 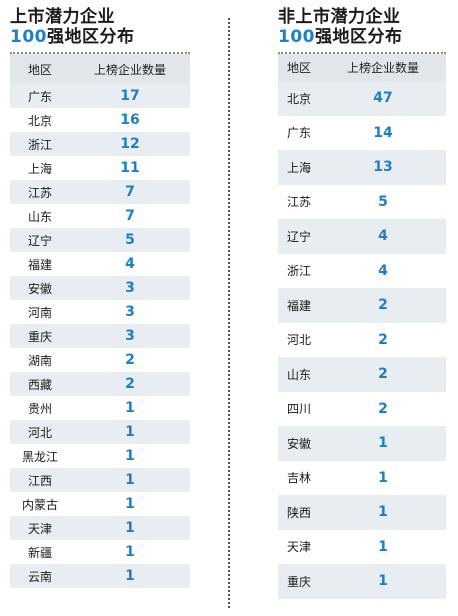 What do you see at coordinates (296, 37) in the screenshot?
I see `unlisted-title-number: 100` at bounding box center [296, 37].